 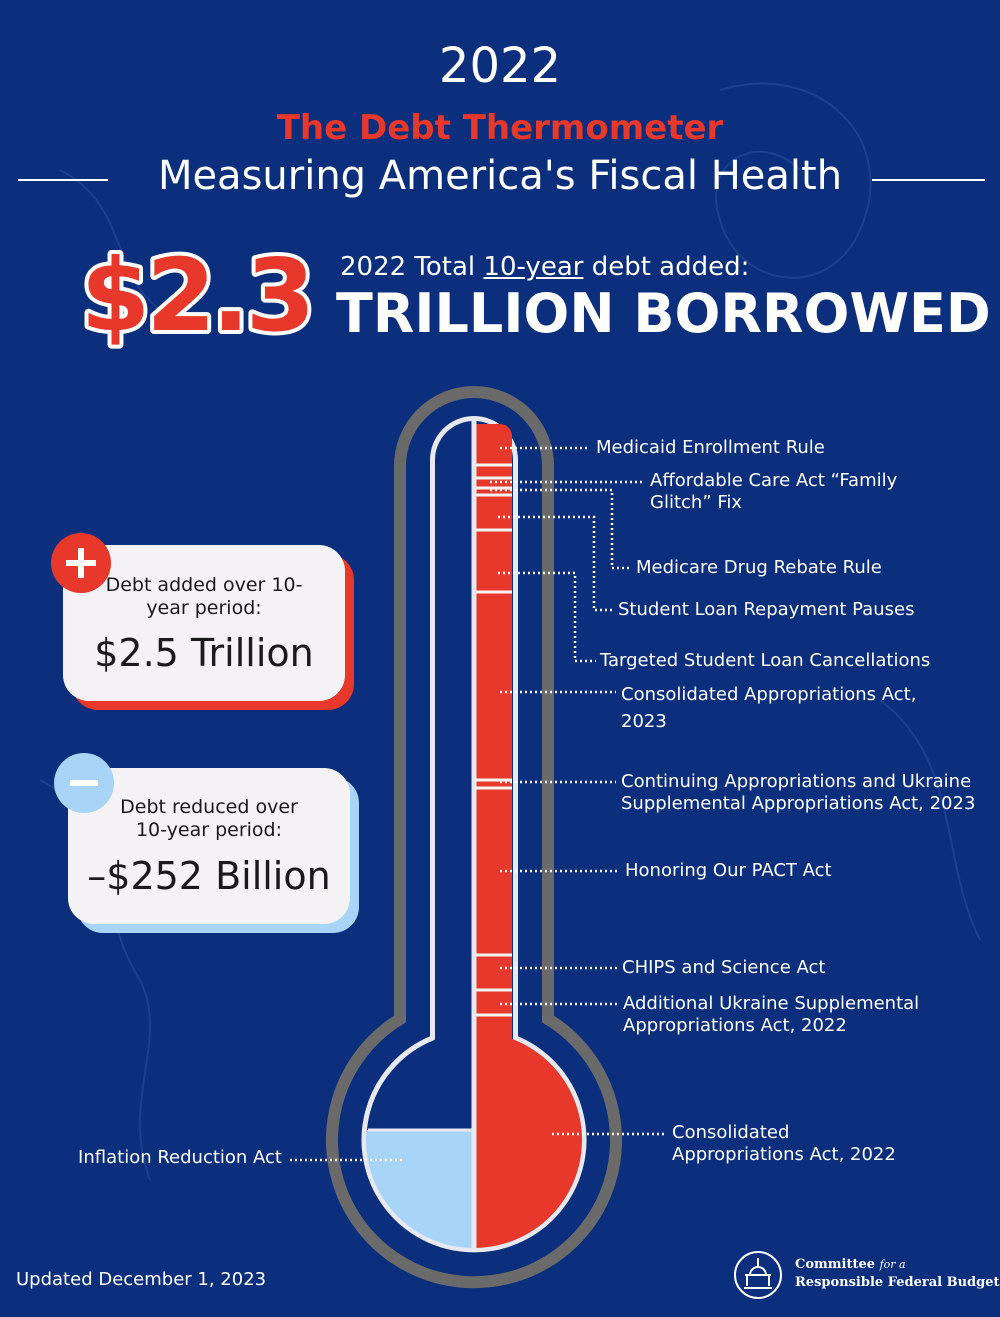 I want to click on thermometer-label: Inflation Reduction Act, so click(x=180, y=1157).